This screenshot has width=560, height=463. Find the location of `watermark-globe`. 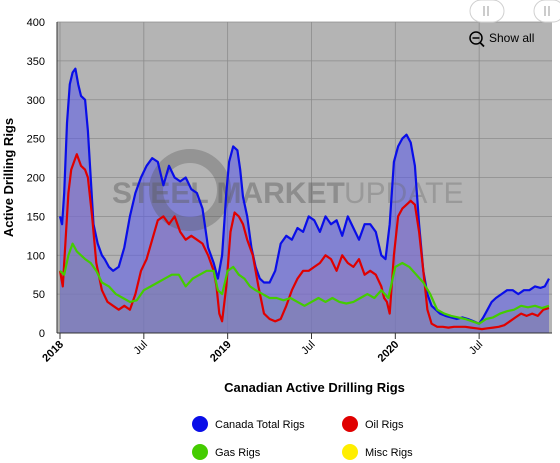

watermark-globe is located at coordinates (190, 190).